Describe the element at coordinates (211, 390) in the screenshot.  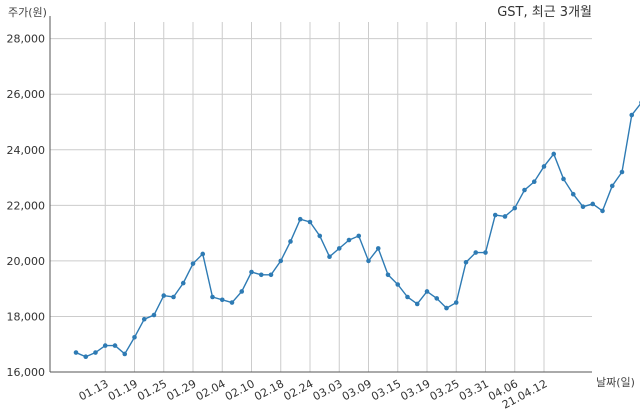
I see `x-tick-label: 02.04` at that location.